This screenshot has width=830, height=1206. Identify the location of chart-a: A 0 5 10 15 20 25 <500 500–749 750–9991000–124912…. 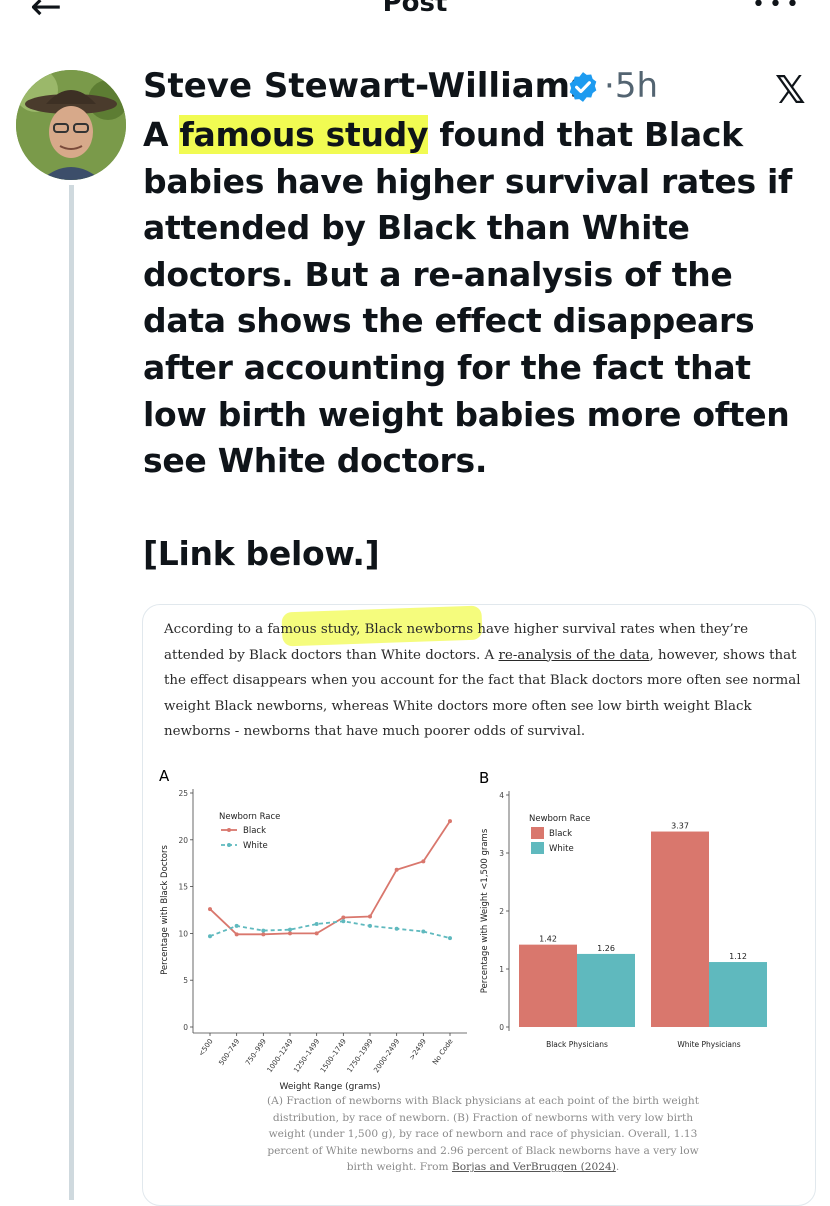
(313, 929).